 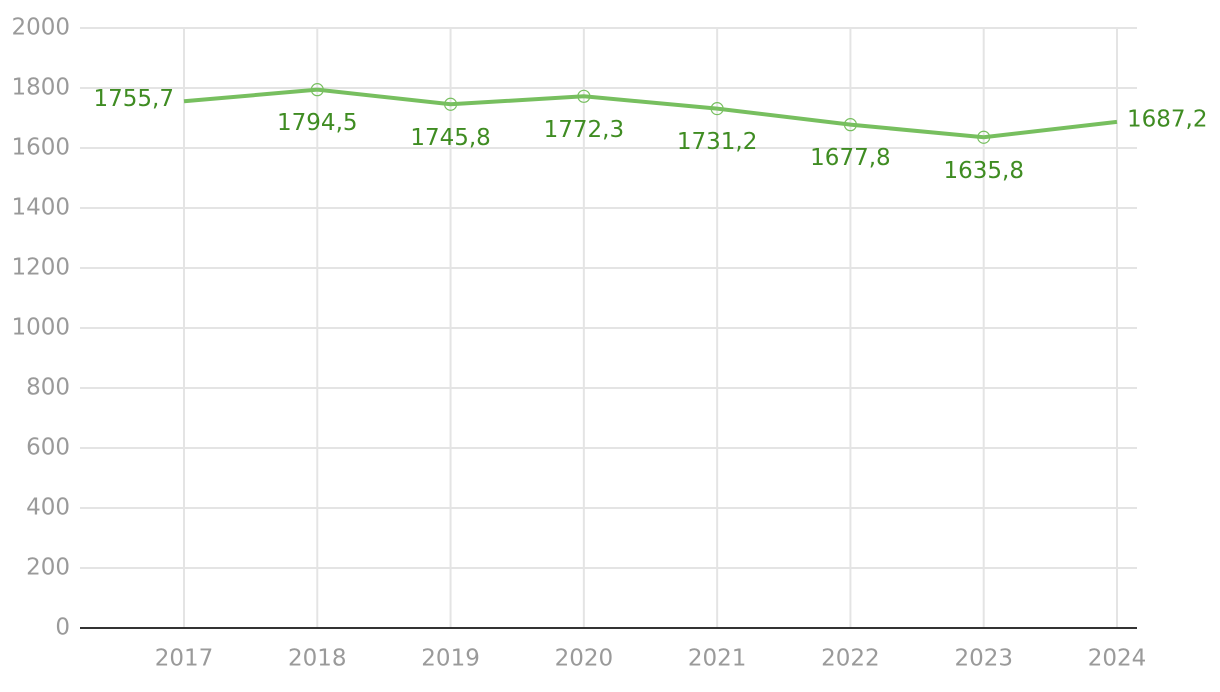 What do you see at coordinates (40, 148) in the screenshot?
I see `y-tick-label: 1600` at bounding box center [40, 148].